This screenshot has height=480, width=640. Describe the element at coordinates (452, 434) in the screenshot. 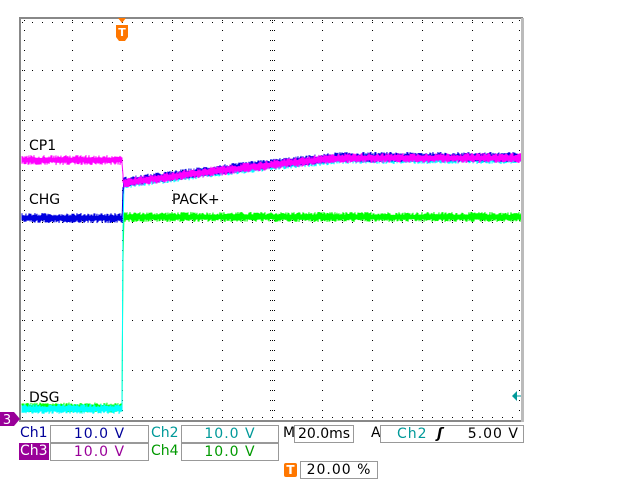

I see `trigger-readout: Ch2 ʃ 5.00 V` at that location.